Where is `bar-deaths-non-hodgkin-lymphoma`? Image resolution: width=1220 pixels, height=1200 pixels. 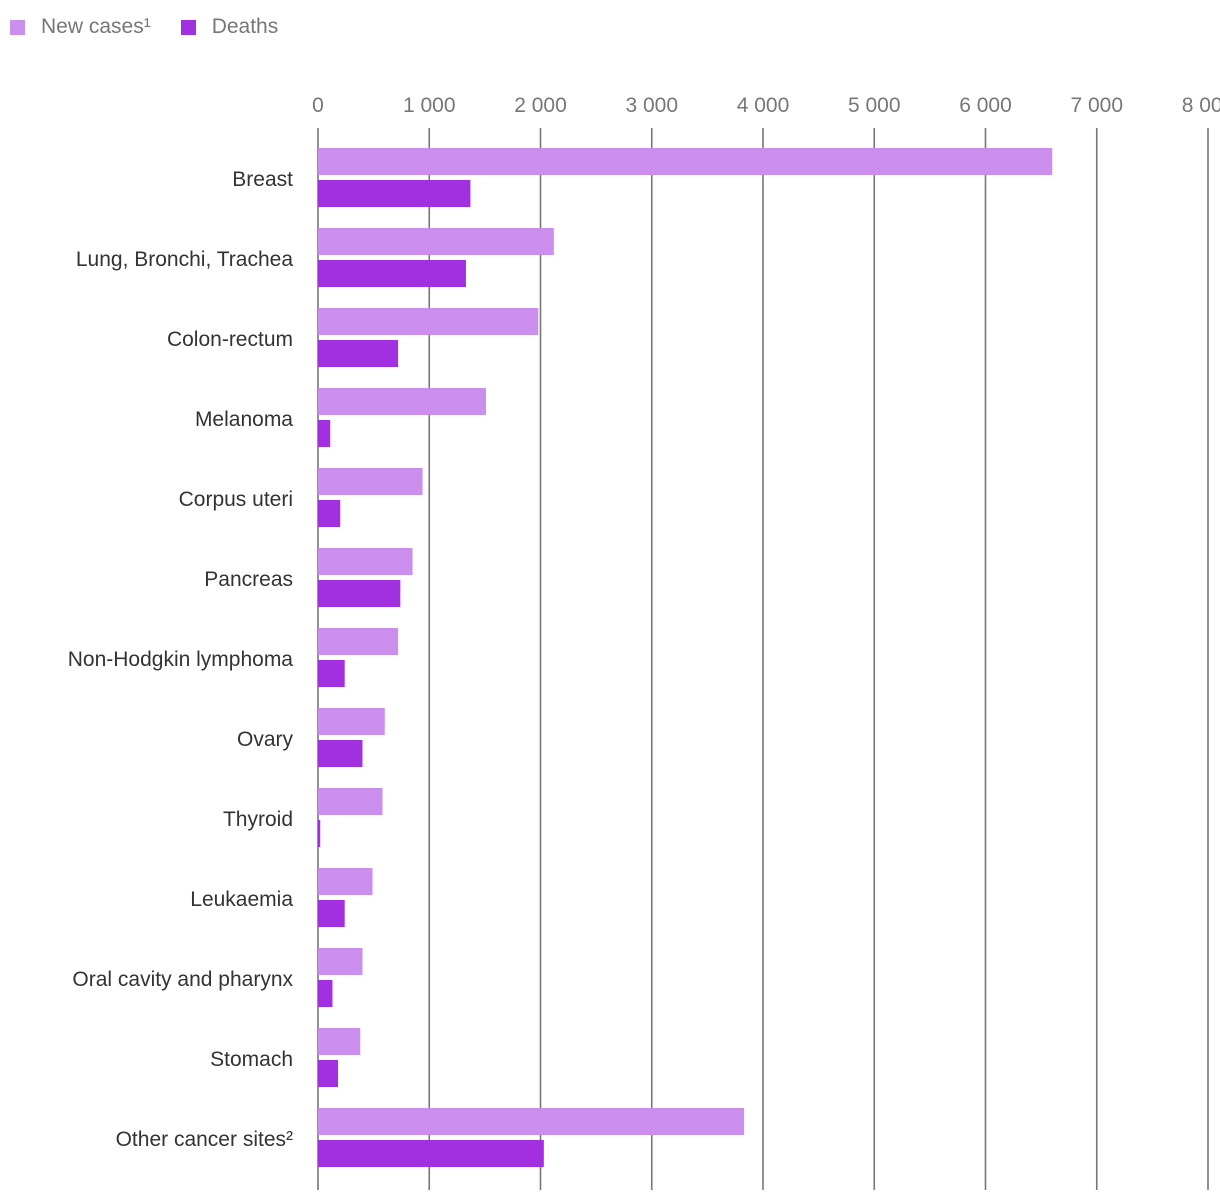 bar-deaths-non-hodgkin-lymphoma is located at coordinates (331, 673).